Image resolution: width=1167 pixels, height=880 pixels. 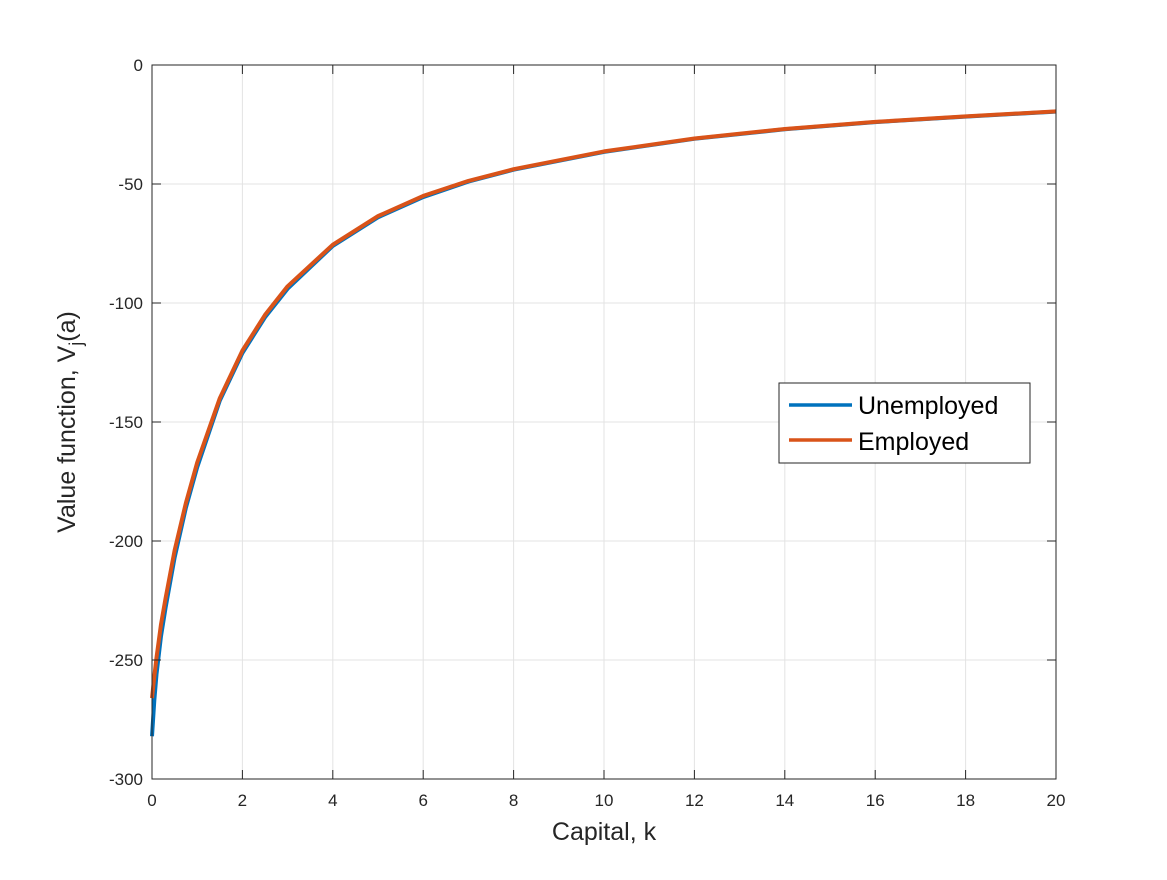 What do you see at coordinates (126, 660) in the screenshot?
I see `y-tick-label: -250` at bounding box center [126, 660].